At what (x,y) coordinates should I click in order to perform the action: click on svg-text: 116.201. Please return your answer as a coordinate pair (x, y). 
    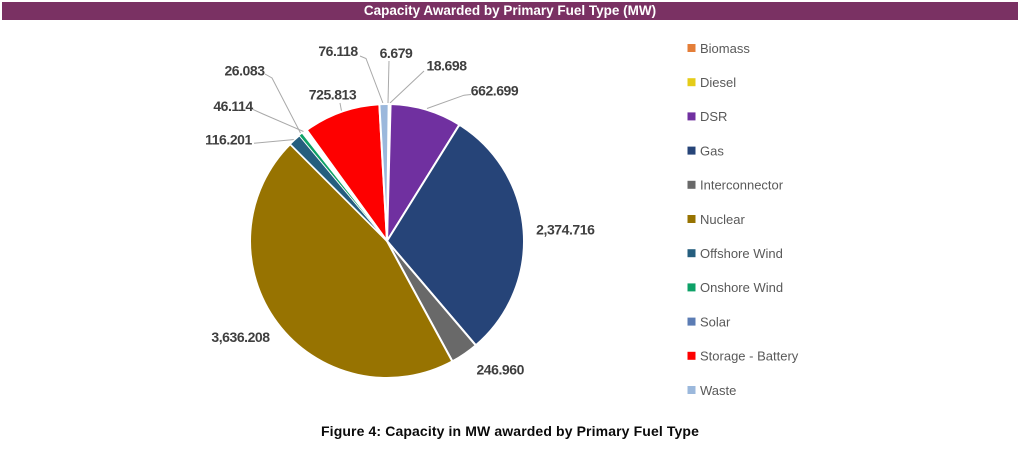
    Looking at the image, I should click on (228, 140).